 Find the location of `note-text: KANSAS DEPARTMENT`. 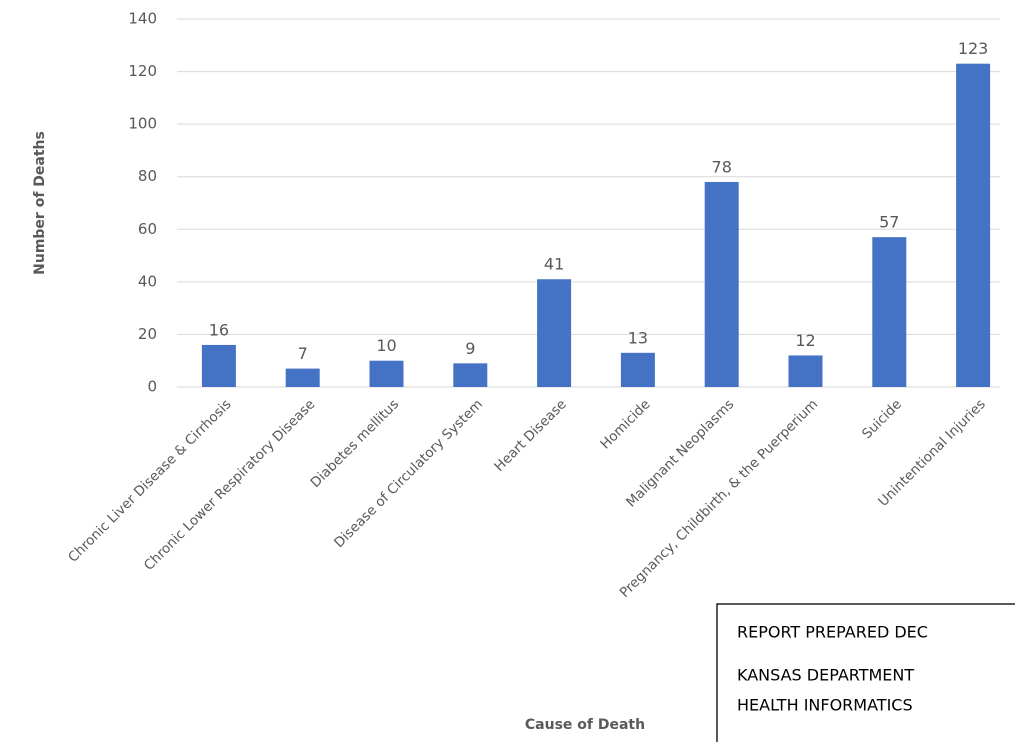

note-text: KANSAS DEPARTMENT is located at coordinates (825, 675).